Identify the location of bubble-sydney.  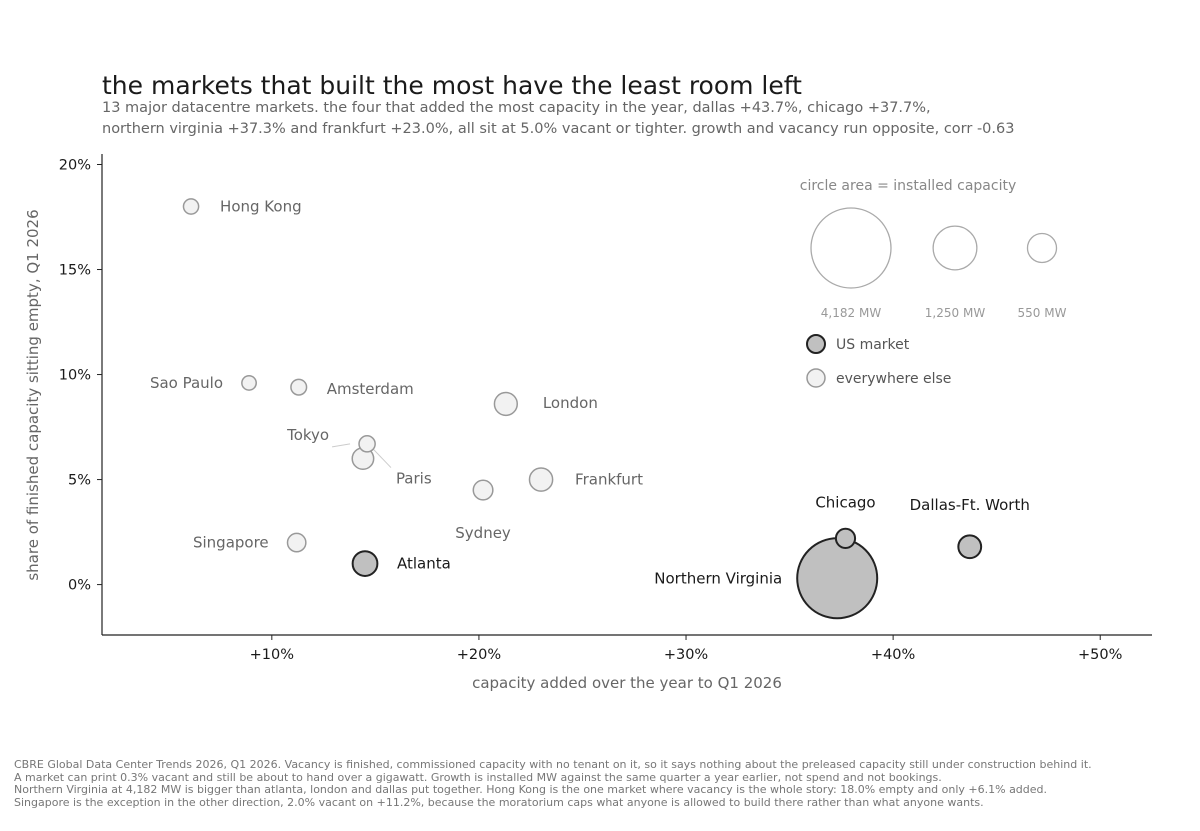
(483, 490).